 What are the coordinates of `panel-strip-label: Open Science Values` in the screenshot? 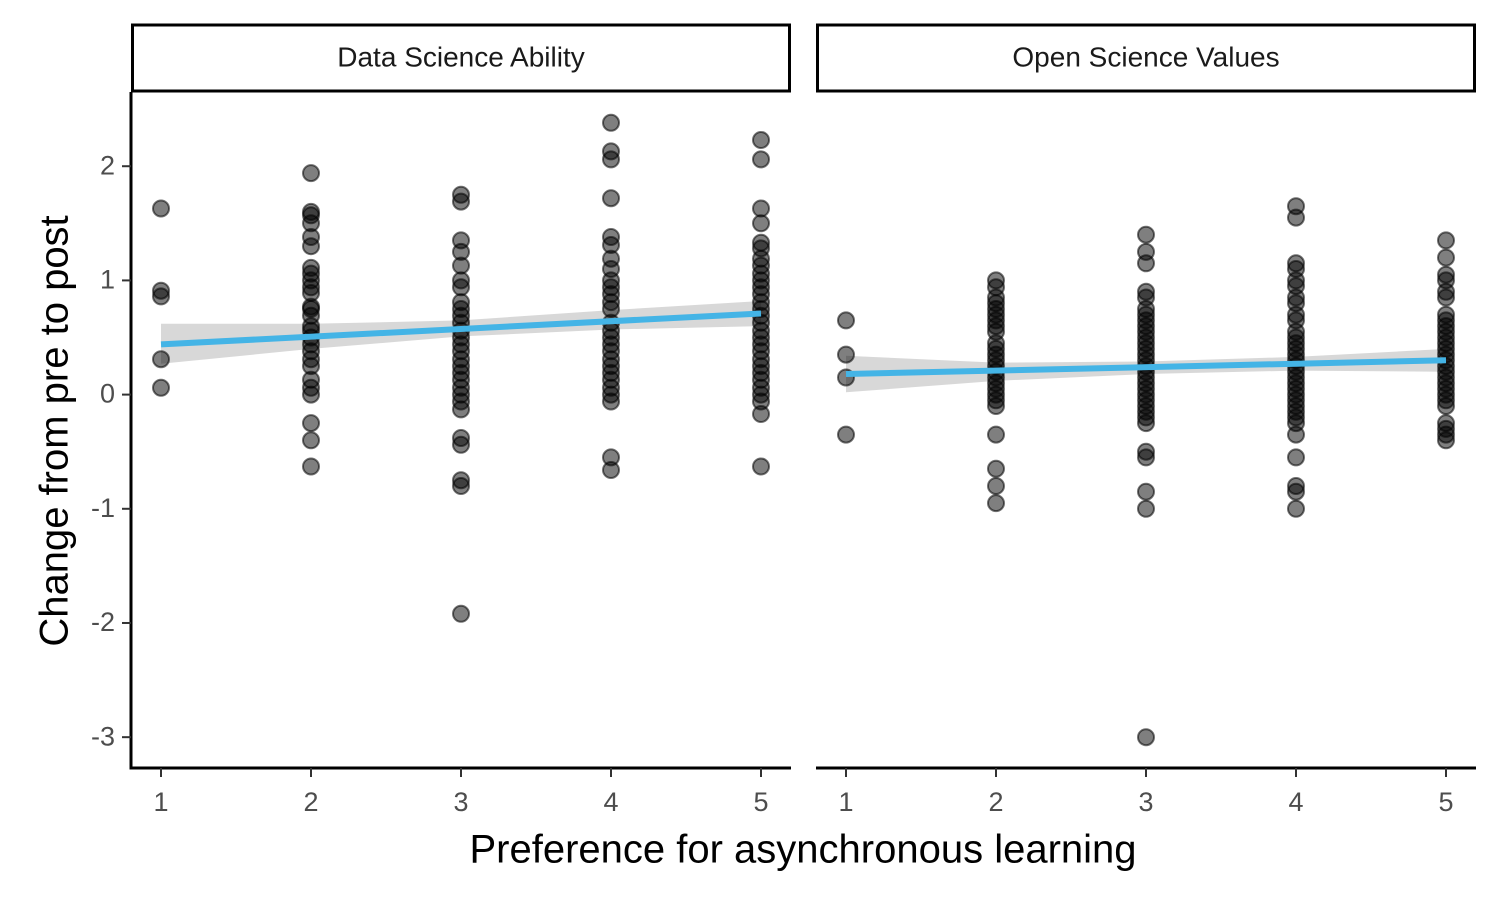 It's located at (1145, 56).